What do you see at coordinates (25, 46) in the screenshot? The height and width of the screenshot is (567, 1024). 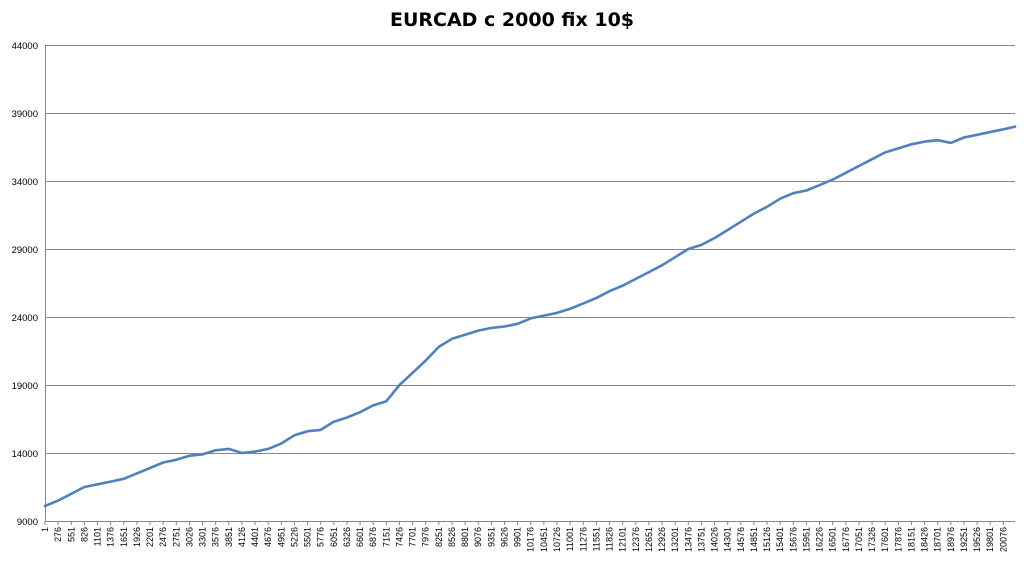 I see `y-tick-label: 44000` at bounding box center [25, 46].